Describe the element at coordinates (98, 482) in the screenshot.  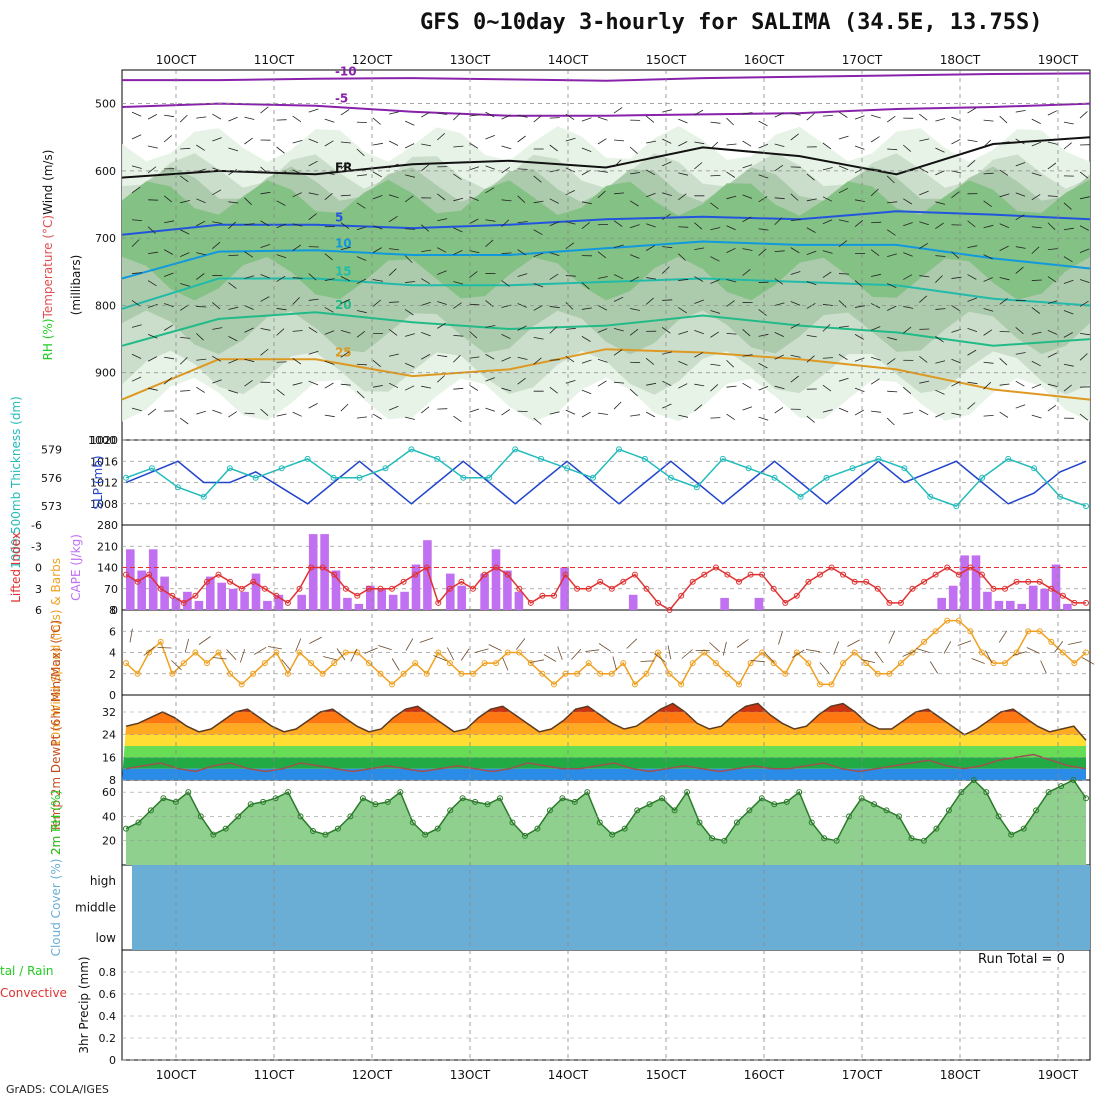
I see `slp-ylabel-text: SLP (mb)` at that location.